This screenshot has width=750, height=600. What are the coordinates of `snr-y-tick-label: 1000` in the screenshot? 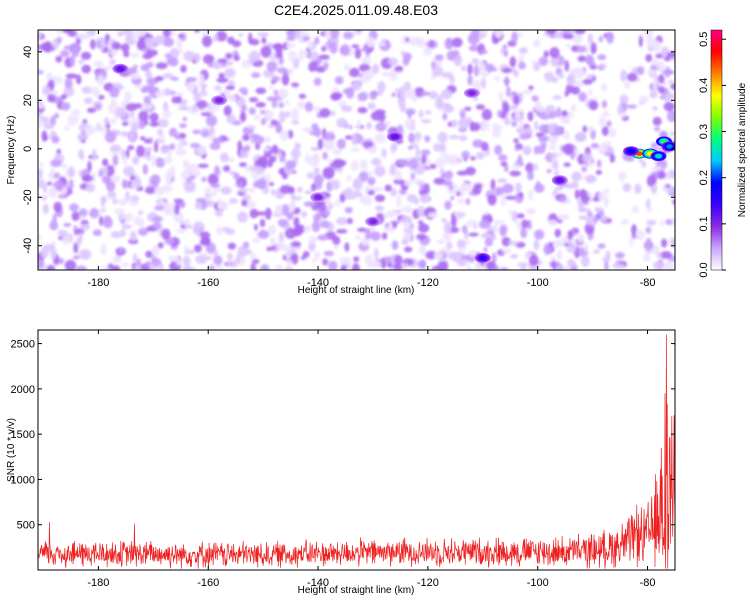 It's located at (23, 480).